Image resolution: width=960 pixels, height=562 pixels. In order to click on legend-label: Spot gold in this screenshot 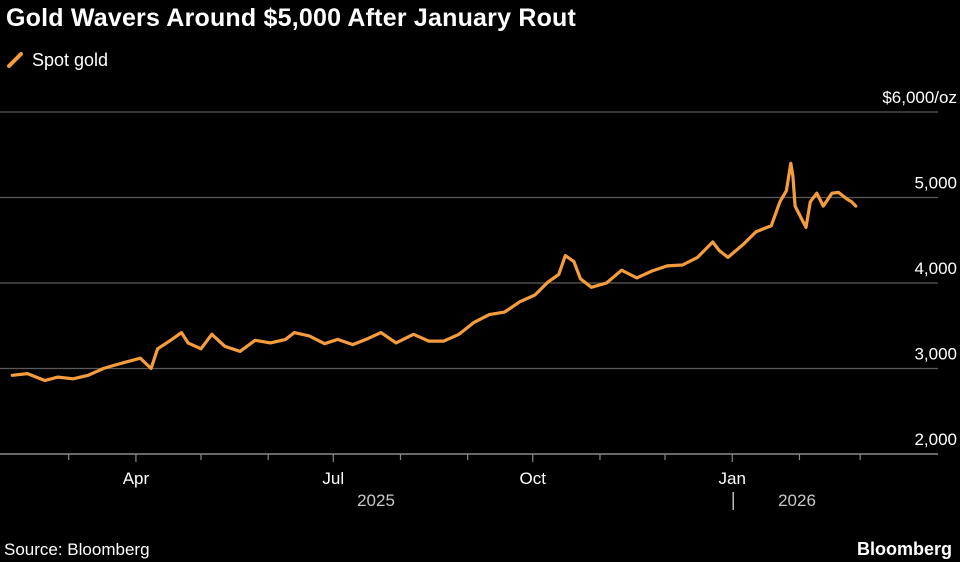, I will do `click(70, 59)`.